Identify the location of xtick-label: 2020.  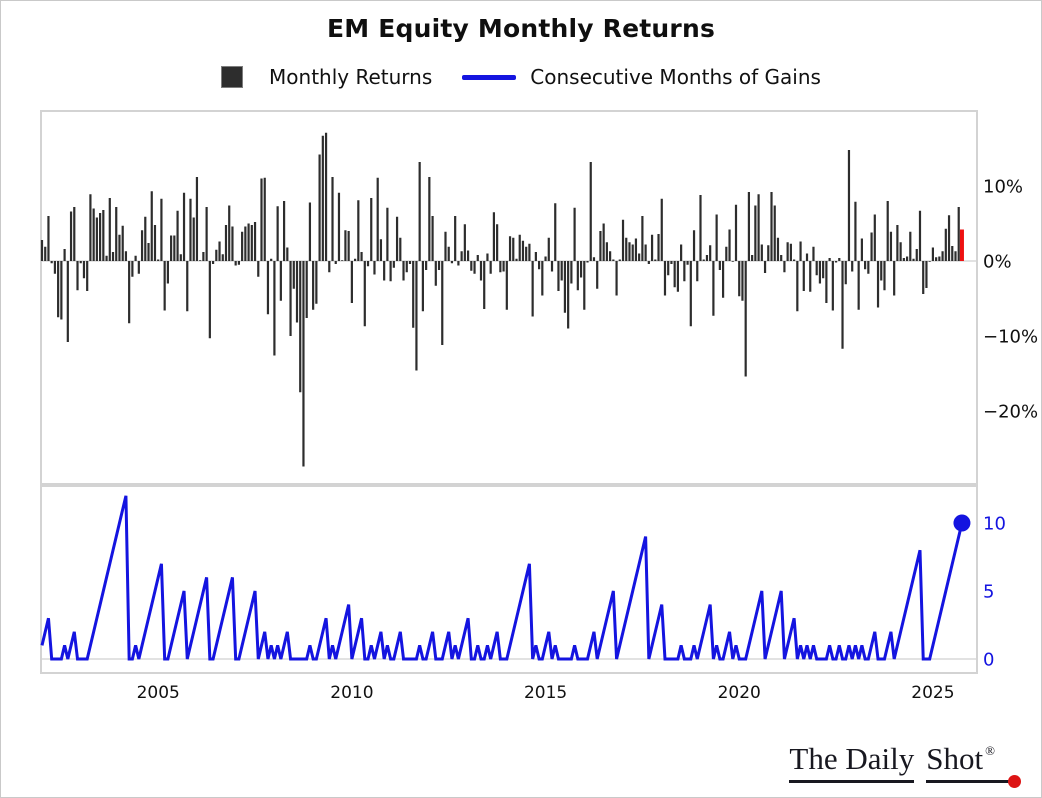
(739, 693).